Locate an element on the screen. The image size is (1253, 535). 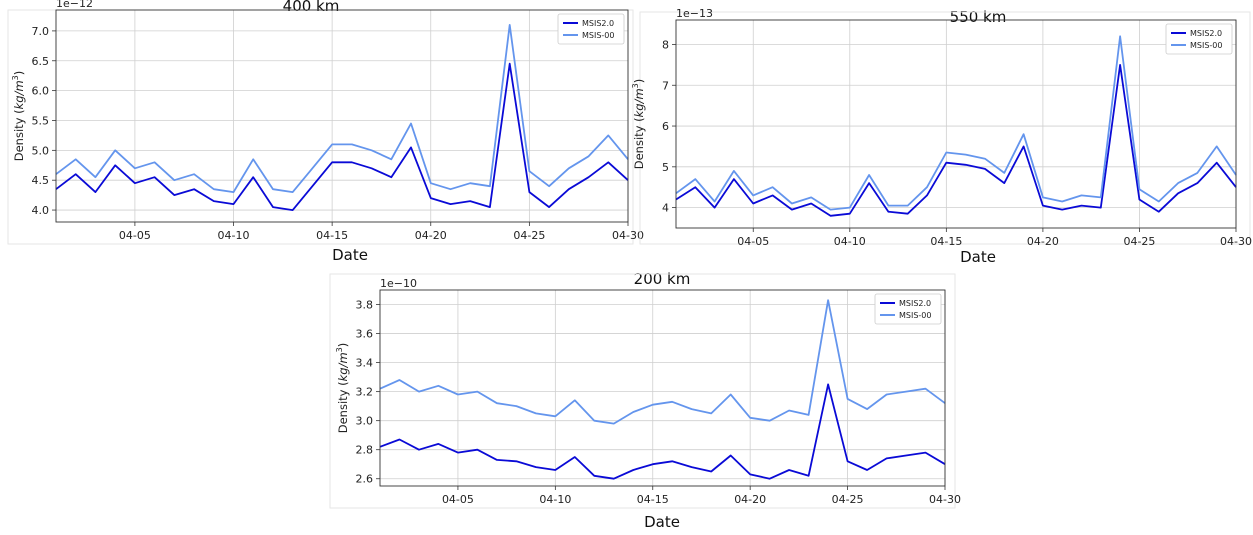
y-tick-label: 2.8 is located at coordinates (365, 450).